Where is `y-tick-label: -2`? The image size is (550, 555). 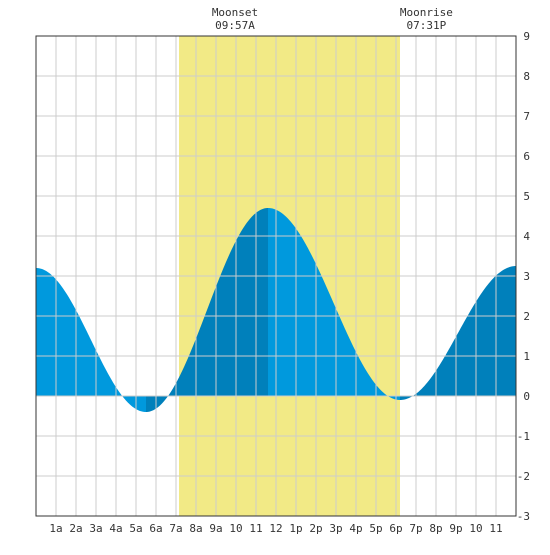 y-tick-label: -2 is located at coordinates (523, 476).